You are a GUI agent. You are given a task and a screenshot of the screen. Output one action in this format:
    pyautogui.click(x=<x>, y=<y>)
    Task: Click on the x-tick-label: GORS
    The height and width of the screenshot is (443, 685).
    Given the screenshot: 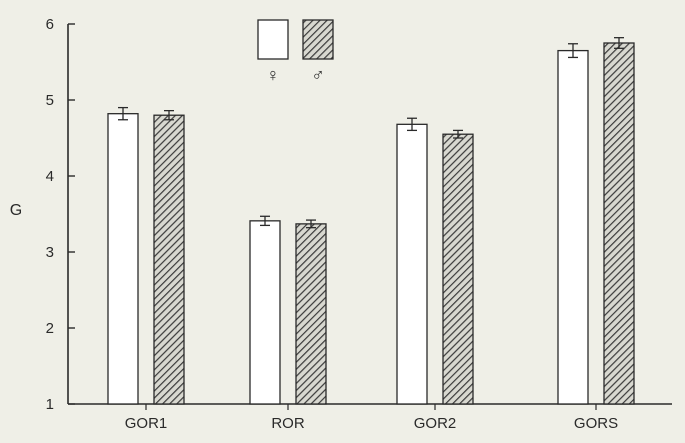 What is the action you would take?
    pyautogui.click(x=596, y=423)
    